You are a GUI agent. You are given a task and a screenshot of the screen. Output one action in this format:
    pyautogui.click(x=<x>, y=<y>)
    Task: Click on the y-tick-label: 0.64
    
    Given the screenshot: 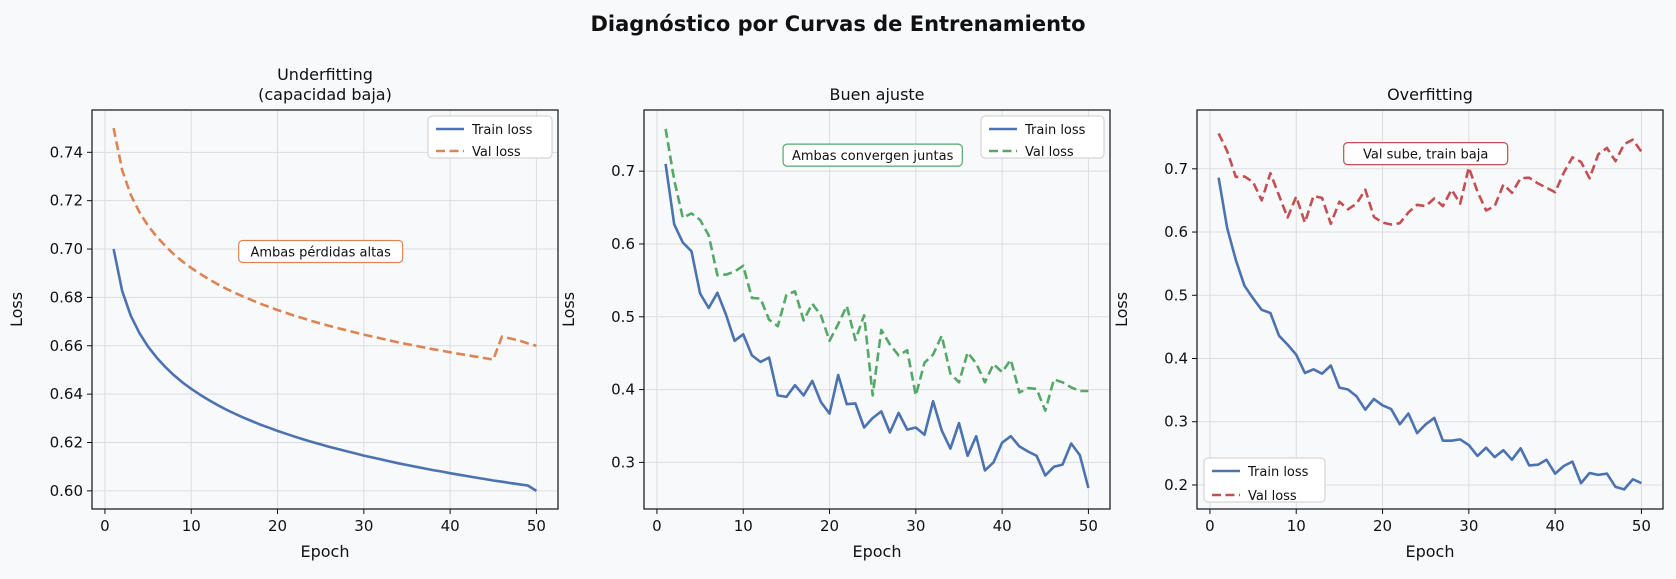 What is the action you would take?
    pyautogui.click(x=66, y=394)
    